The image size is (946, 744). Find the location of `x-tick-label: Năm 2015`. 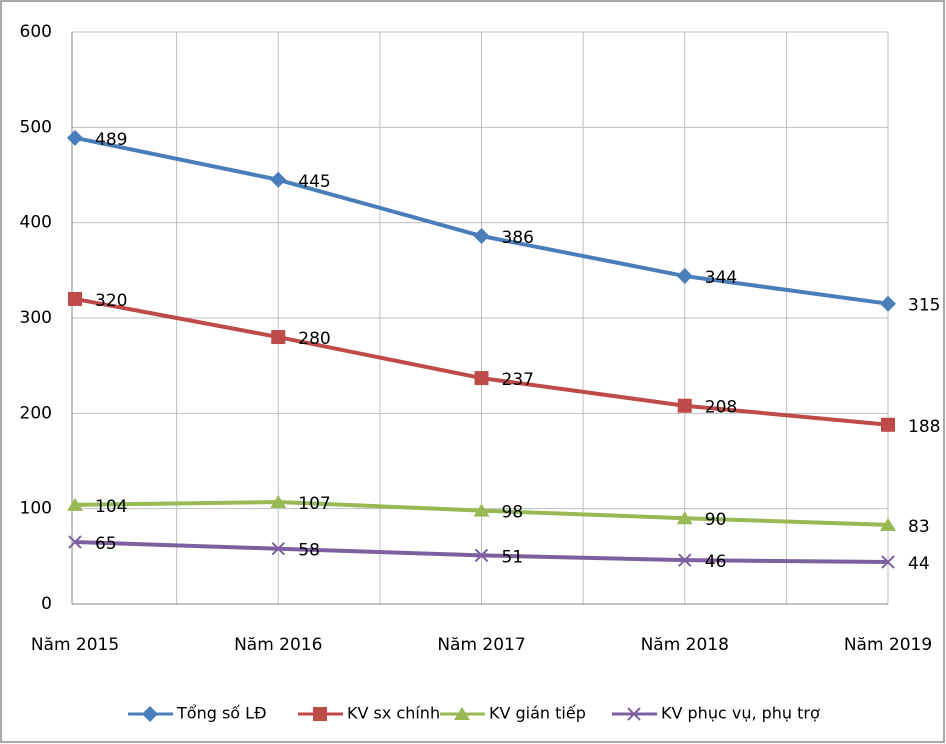

x-tick-label: Năm 2015 is located at coordinates (75, 645).